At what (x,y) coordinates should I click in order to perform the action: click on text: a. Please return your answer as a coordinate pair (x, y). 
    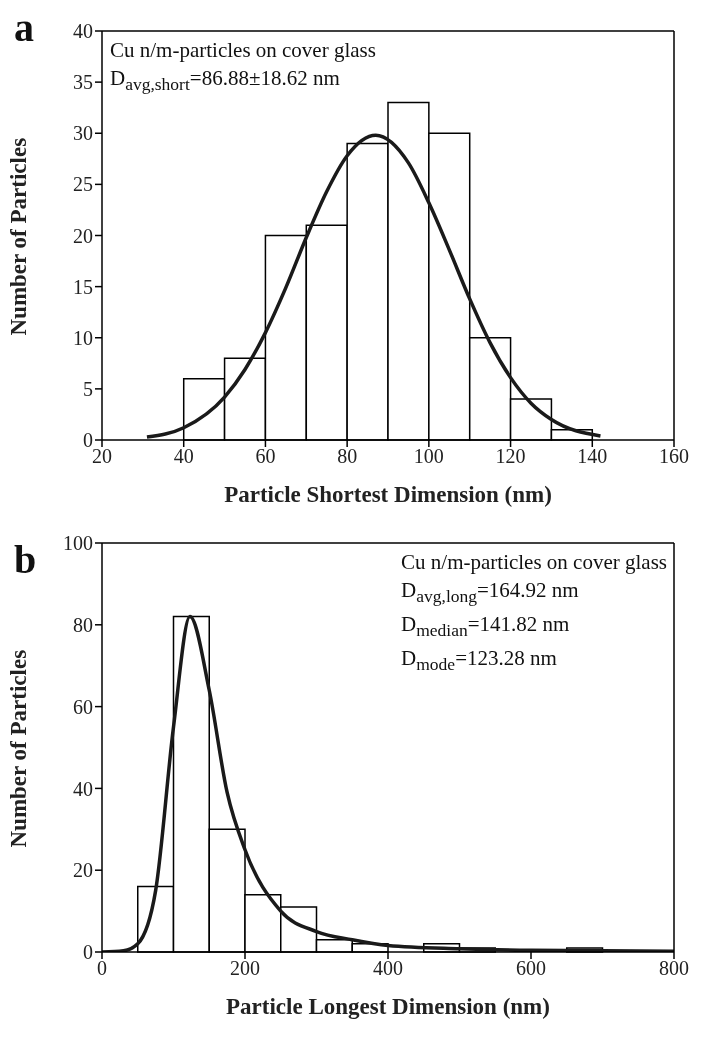
    Looking at the image, I should click on (24, 27).